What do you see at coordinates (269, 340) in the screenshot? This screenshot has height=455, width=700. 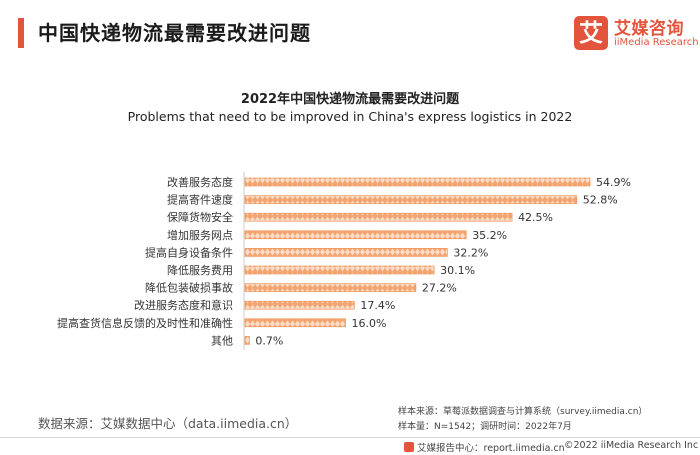 I see `value-label: 0.7%` at bounding box center [269, 340].